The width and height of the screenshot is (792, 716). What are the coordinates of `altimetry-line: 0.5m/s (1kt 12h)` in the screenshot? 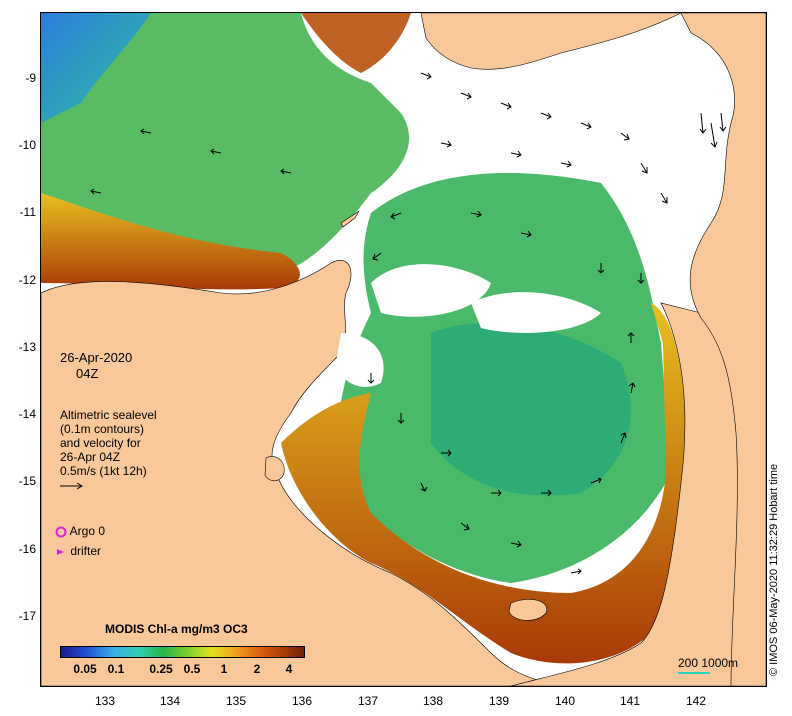 It's located at (103, 471).